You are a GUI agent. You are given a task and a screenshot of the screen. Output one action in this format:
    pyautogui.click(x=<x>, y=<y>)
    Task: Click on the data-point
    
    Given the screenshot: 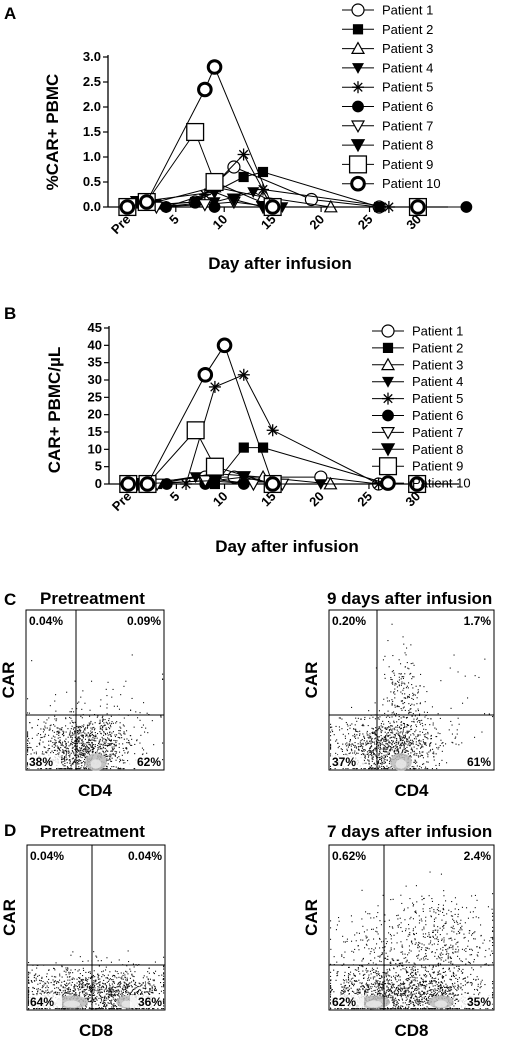 What is the action you would take?
    pyautogui.click(x=204, y=194)
    